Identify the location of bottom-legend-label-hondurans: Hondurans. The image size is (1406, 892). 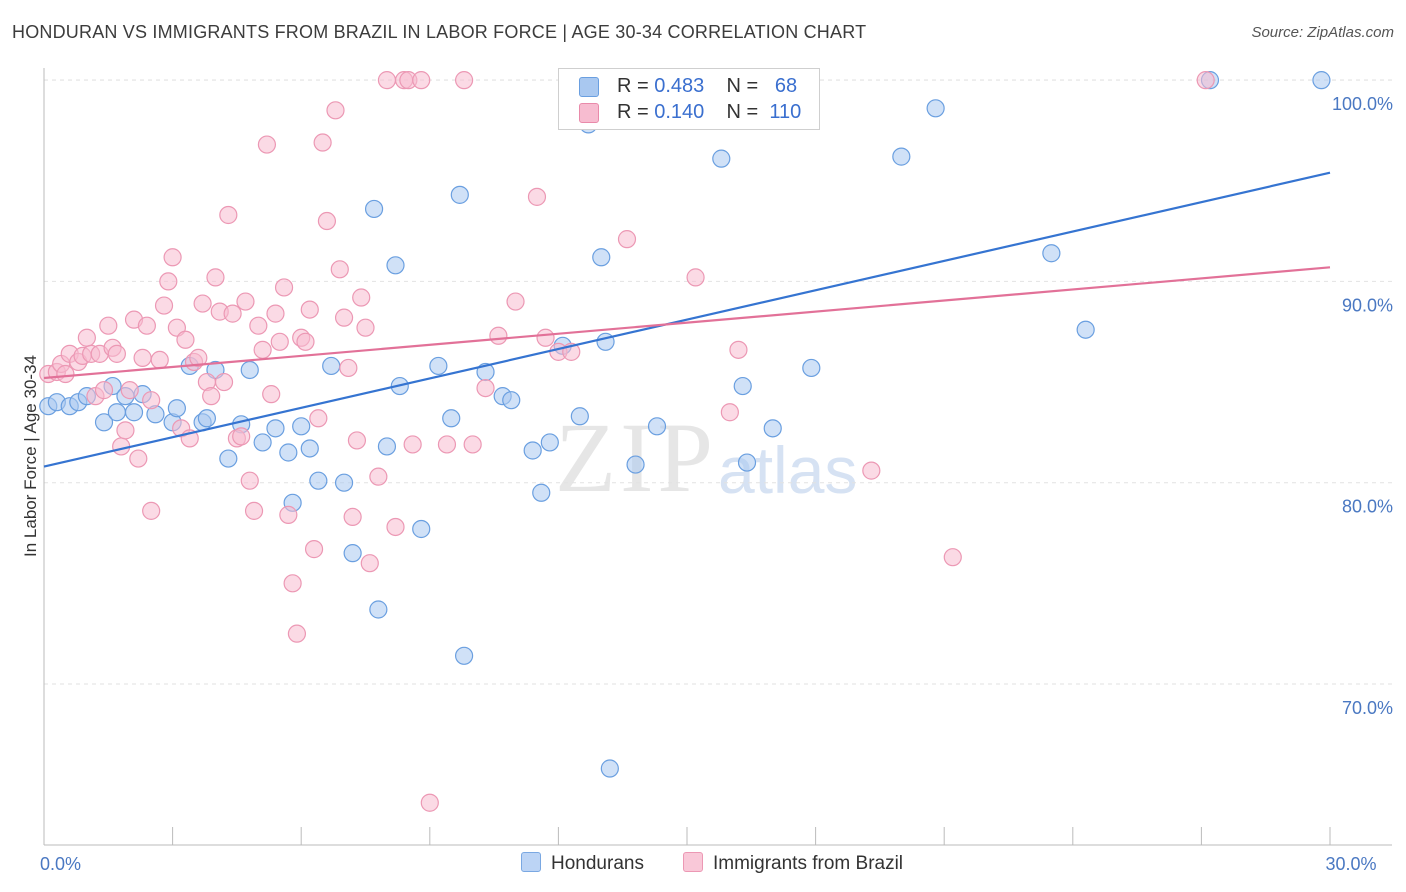
(597, 863).